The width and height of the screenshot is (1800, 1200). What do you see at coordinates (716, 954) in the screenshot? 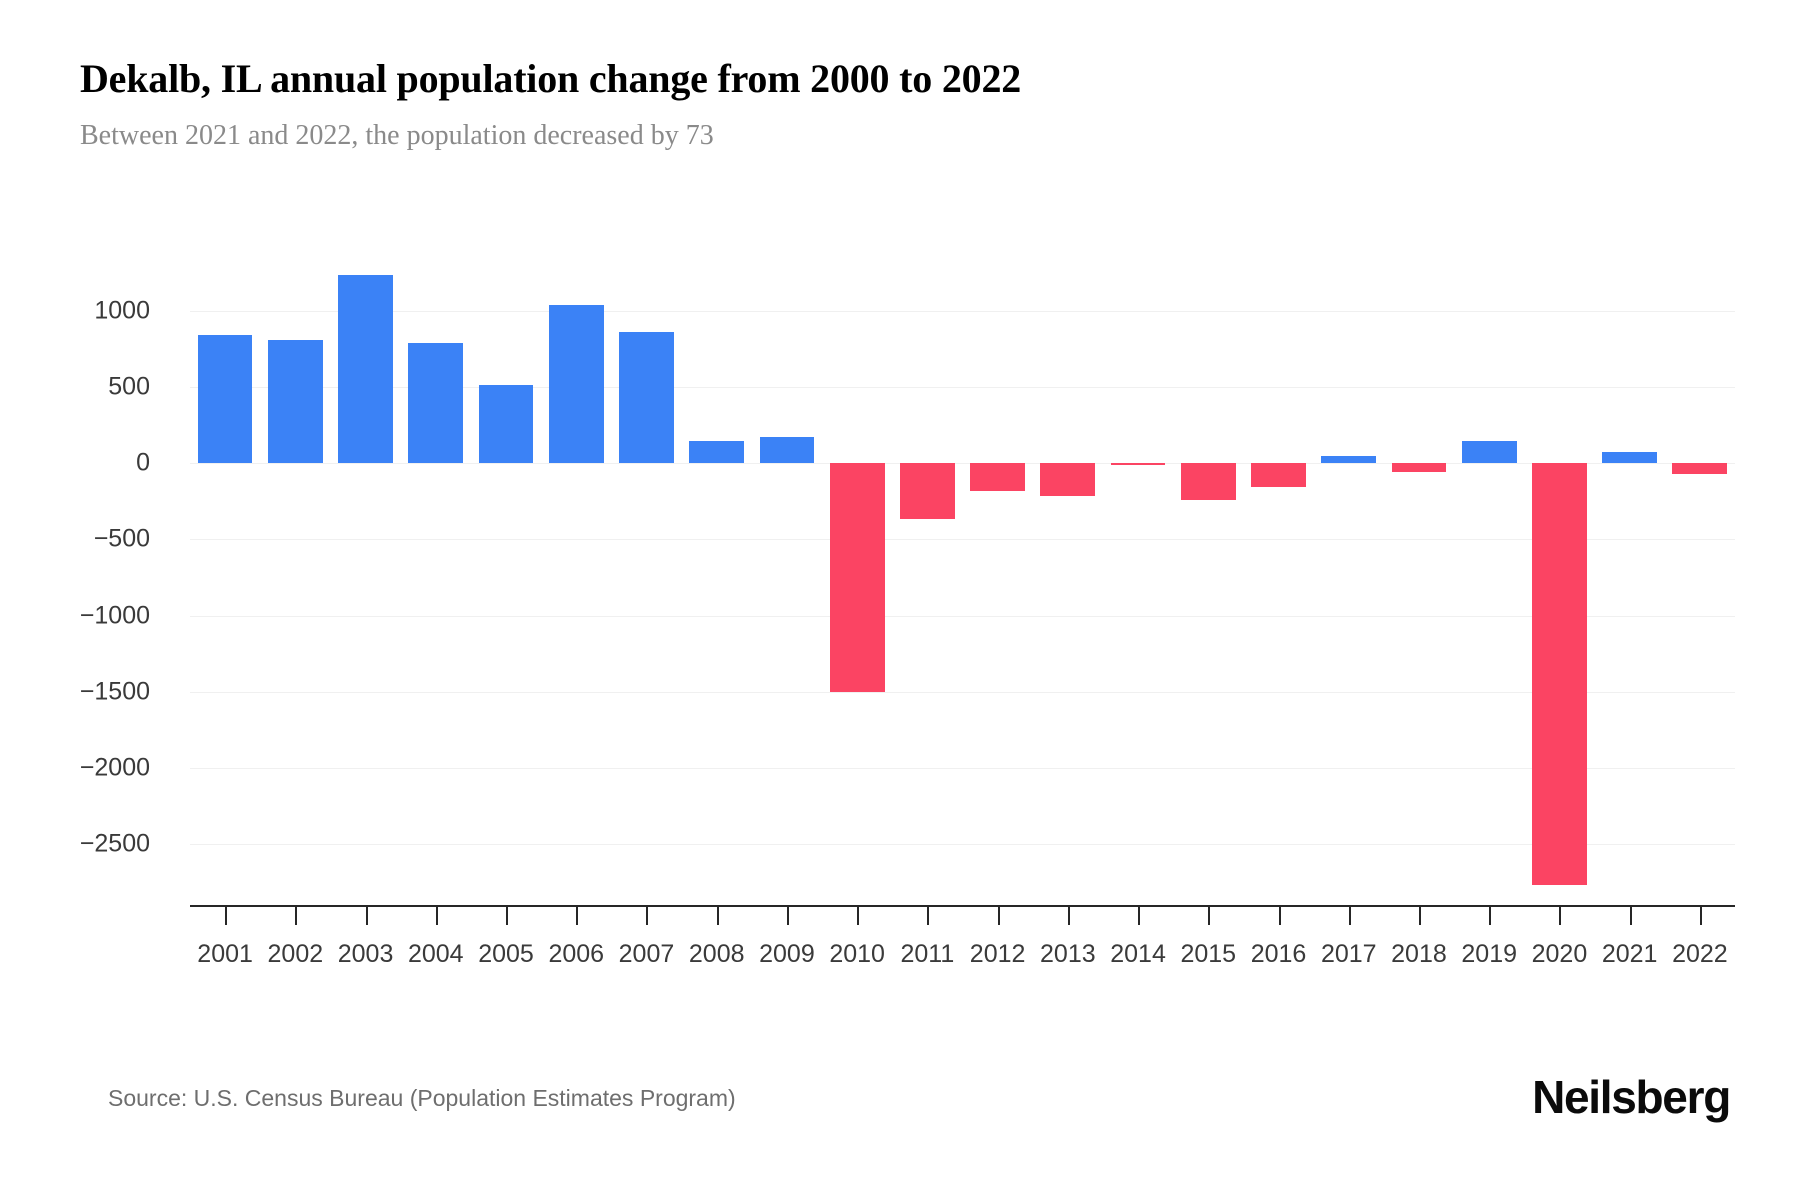
I see `x-axis-tick-label: 2008` at bounding box center [716, 954].